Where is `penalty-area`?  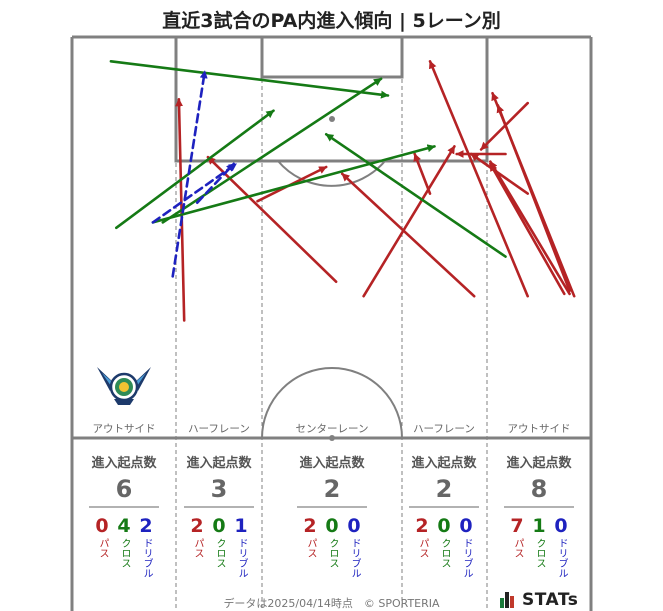
penalty-area is located at coordinates (331, 99).